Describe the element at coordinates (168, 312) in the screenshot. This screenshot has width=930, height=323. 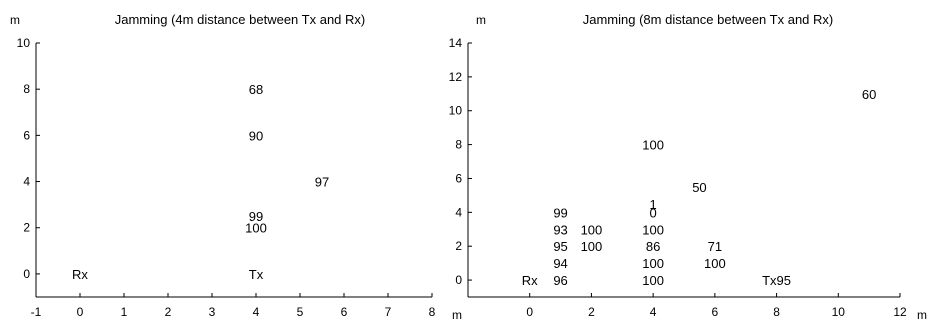
I see `chart-left-x-tick-label: 2` at that location.